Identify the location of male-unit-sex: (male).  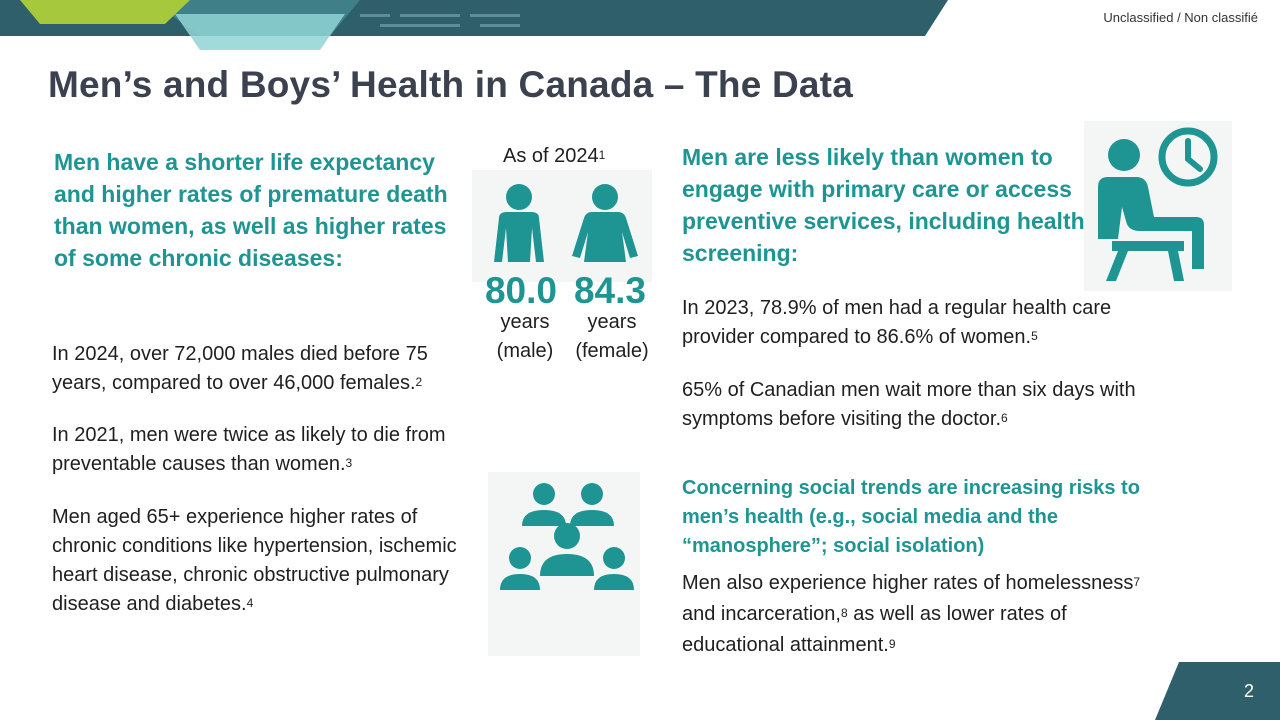
(525, 351).